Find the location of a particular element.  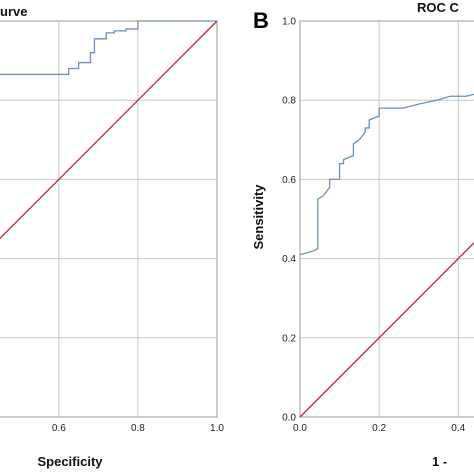

panel-a-x-axis-label: Specificity is located at coordinates (70, 461).